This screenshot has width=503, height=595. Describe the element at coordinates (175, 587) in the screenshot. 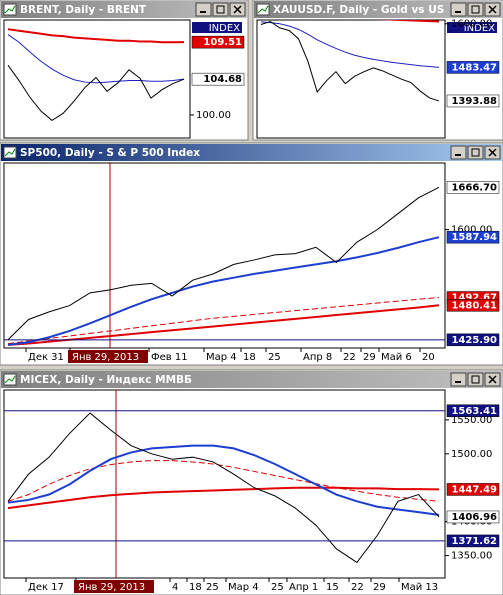

I see `x-tick-label: 4` at that location.